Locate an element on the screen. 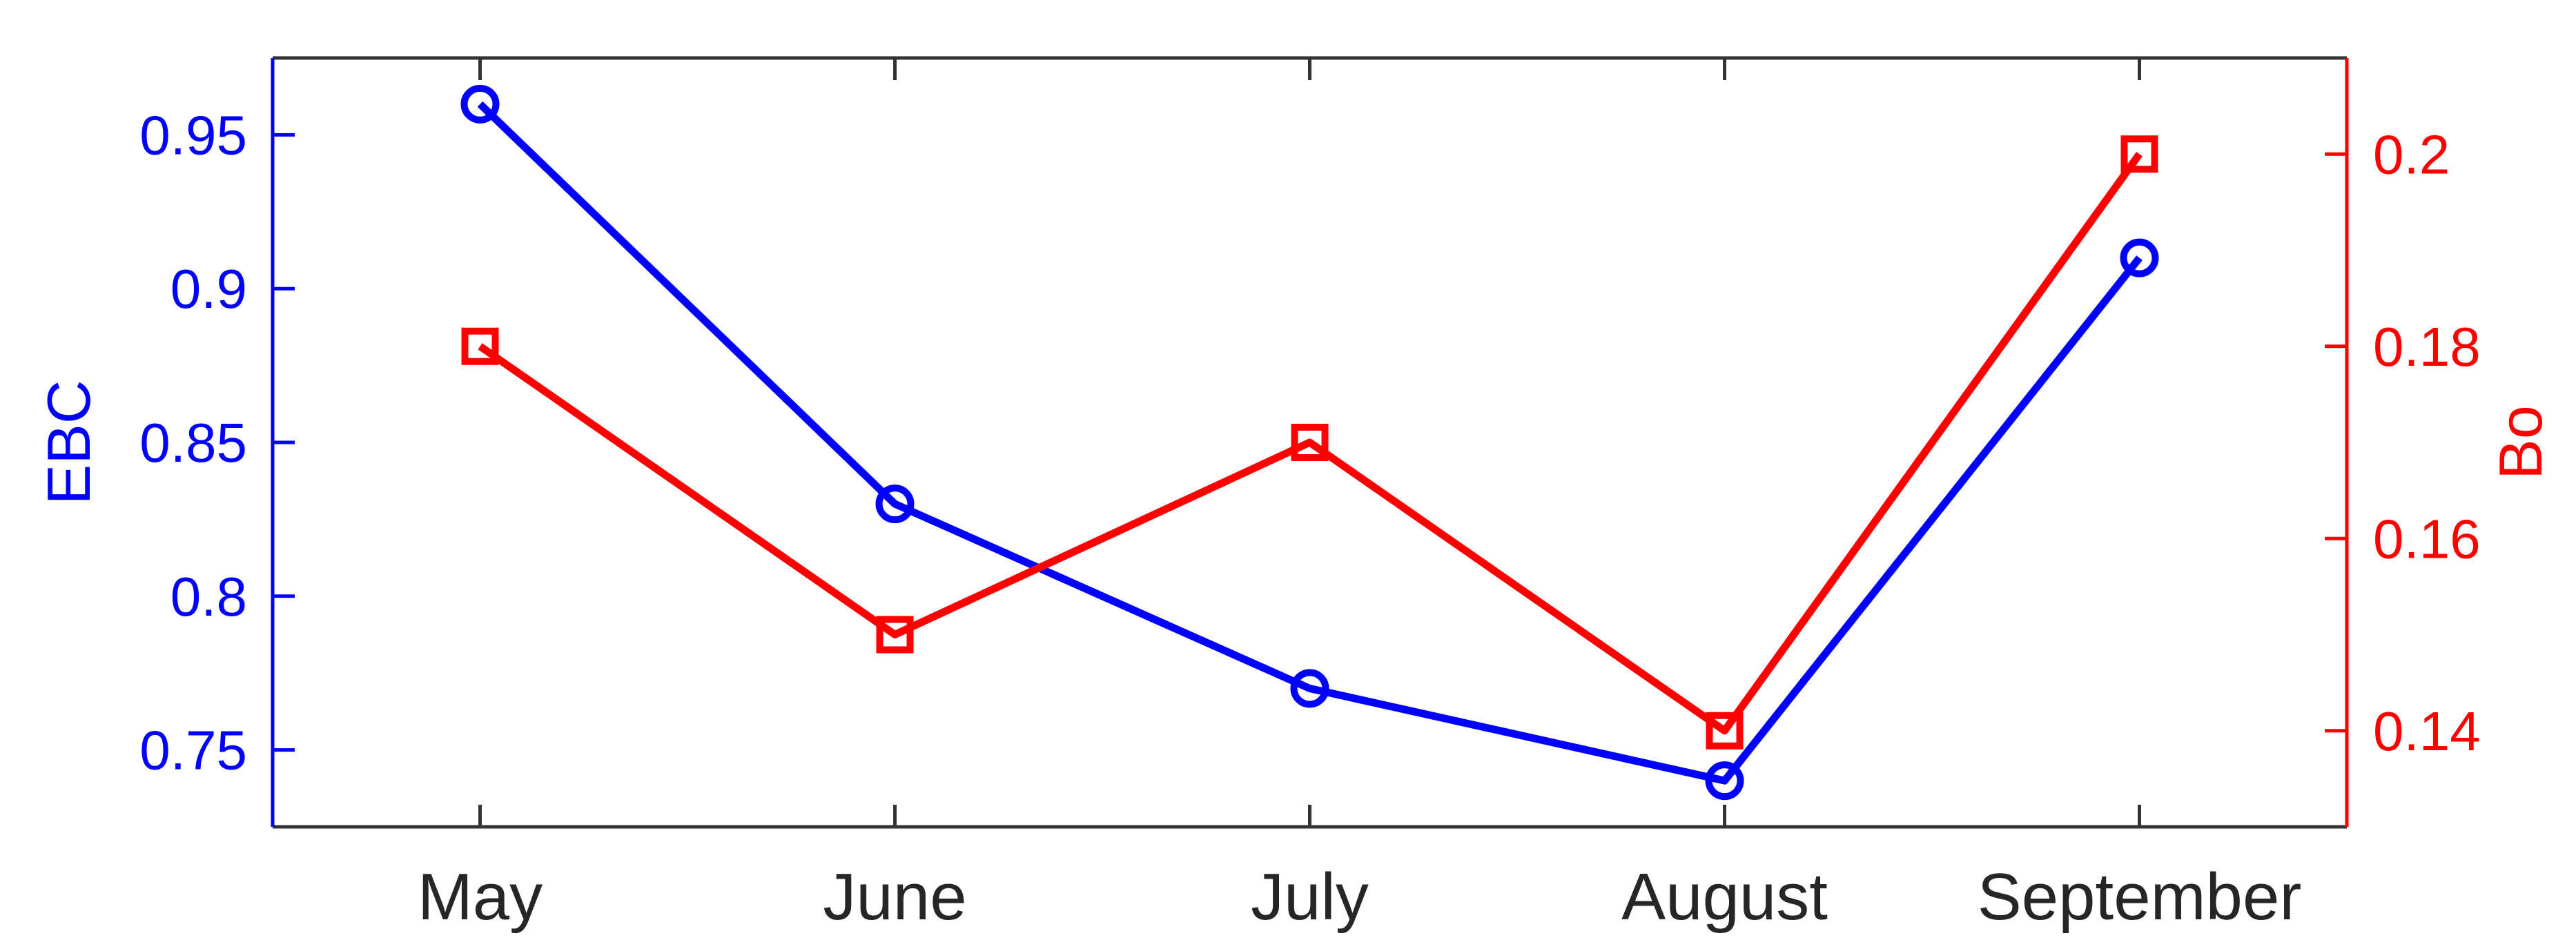 The image size is (2576, 949). right-tick-label: 0.14 is located at coordinates (2427, 732).